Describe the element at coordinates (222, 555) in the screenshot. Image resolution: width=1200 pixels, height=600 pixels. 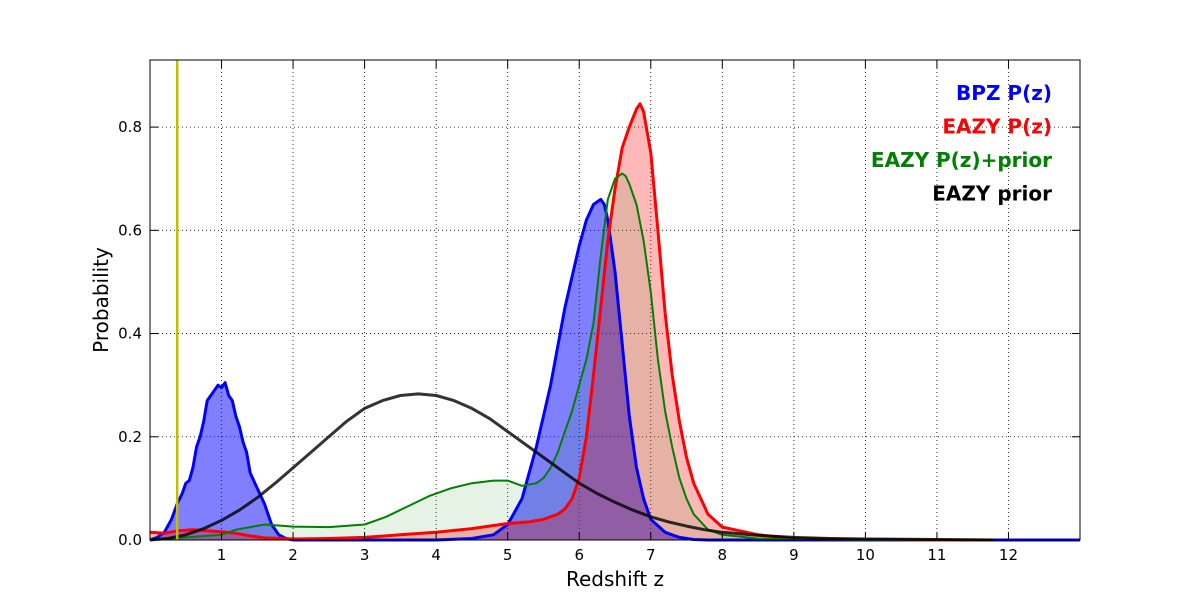
I see `x-tick-label: 1` at that location.